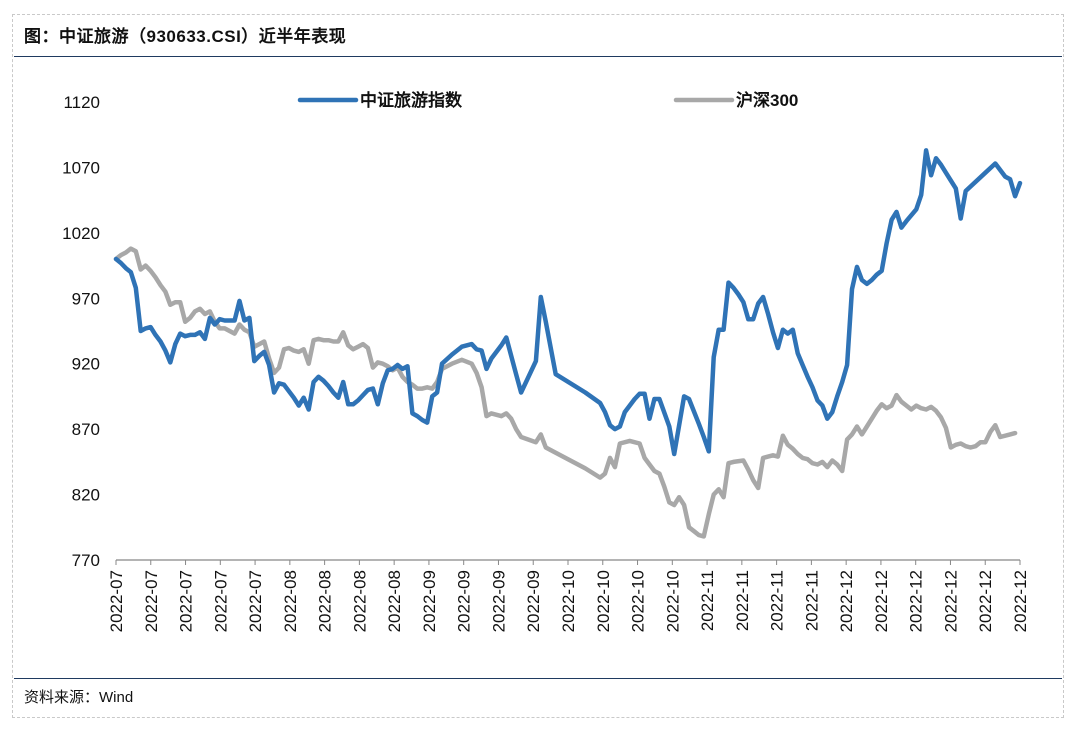  Describe the element at coordinates (81, 331) in the screenshot. I see `y-axis-ticks: 770 820 870 920 970 1020 1070 1120` at that location.